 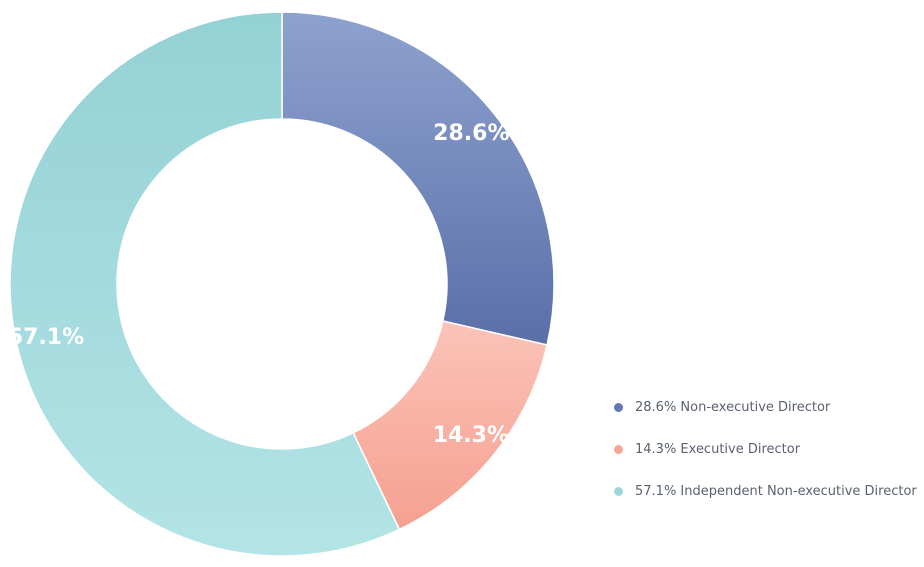 I want to click on legend-item-executive-director: 14.3% Executive Director, so click(x=765, y=449).